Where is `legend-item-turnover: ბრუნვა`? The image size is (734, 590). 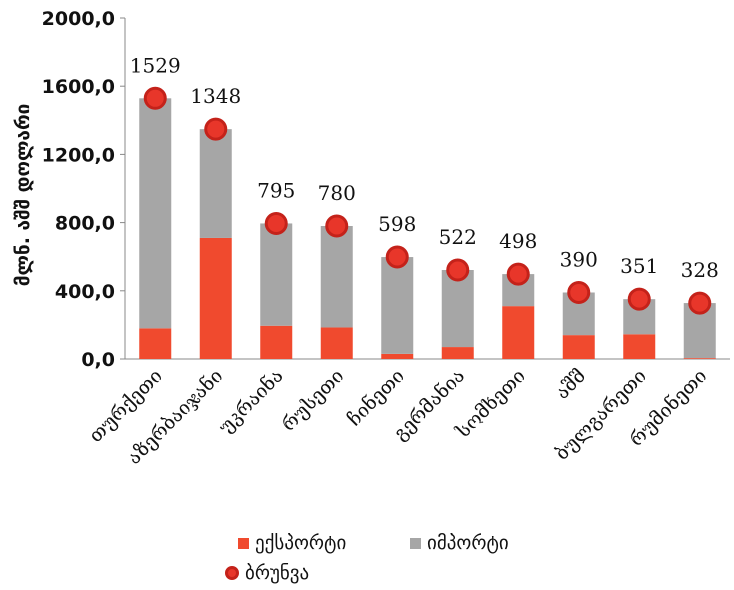 legend-item-turnover: ბრუნვა is located at coordinates (267, 573).